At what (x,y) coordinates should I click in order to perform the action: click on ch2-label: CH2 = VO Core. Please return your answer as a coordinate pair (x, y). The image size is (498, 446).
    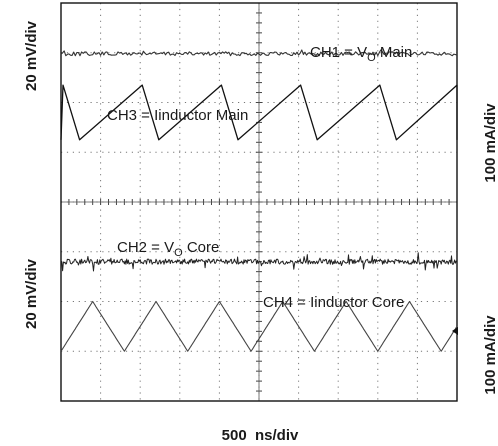
    Looking at the image, I should click on (168, 249).